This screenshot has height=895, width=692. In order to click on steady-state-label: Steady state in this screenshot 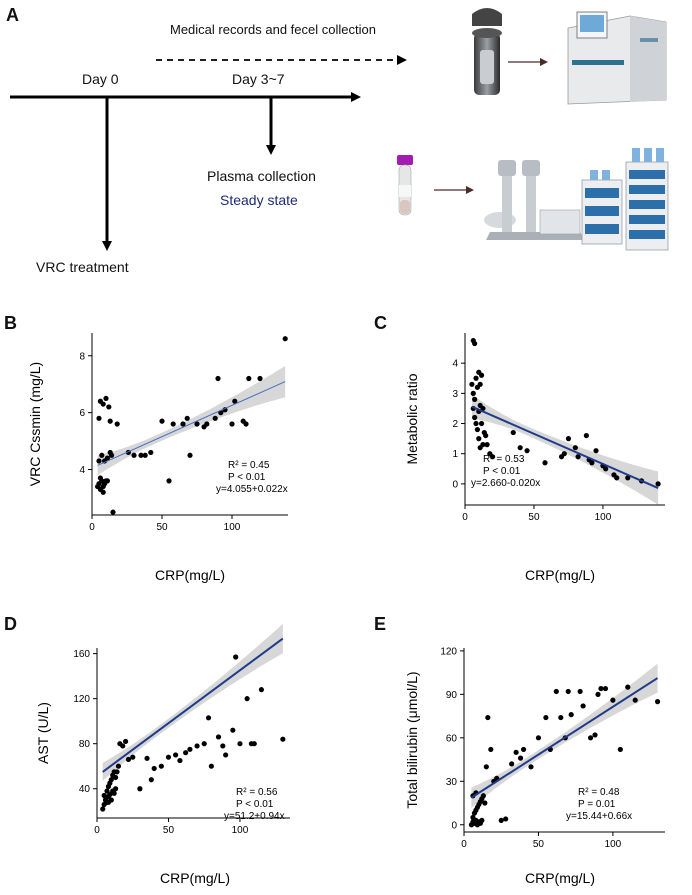, I will do `click(259, 200)`.